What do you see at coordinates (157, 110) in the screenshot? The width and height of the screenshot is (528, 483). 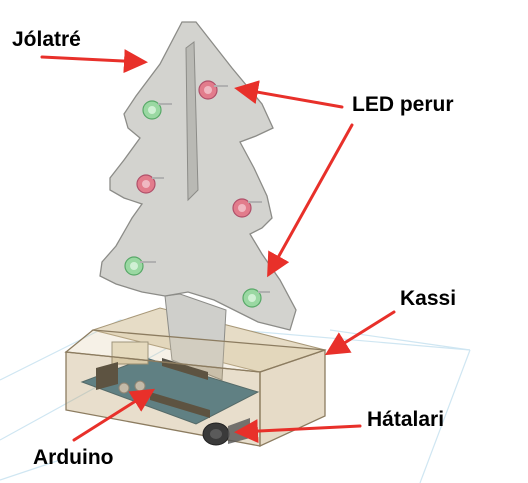 I see `led-green-upper` at bounding box center [157, 110].